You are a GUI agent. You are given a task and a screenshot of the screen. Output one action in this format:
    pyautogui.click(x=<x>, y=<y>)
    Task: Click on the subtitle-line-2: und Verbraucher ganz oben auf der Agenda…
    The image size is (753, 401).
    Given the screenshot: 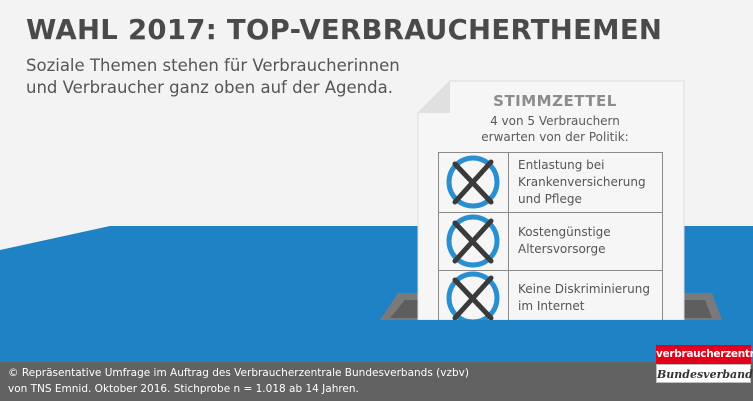 What is the action you would take?
    pyautogui.click(x=209, y=87)
    